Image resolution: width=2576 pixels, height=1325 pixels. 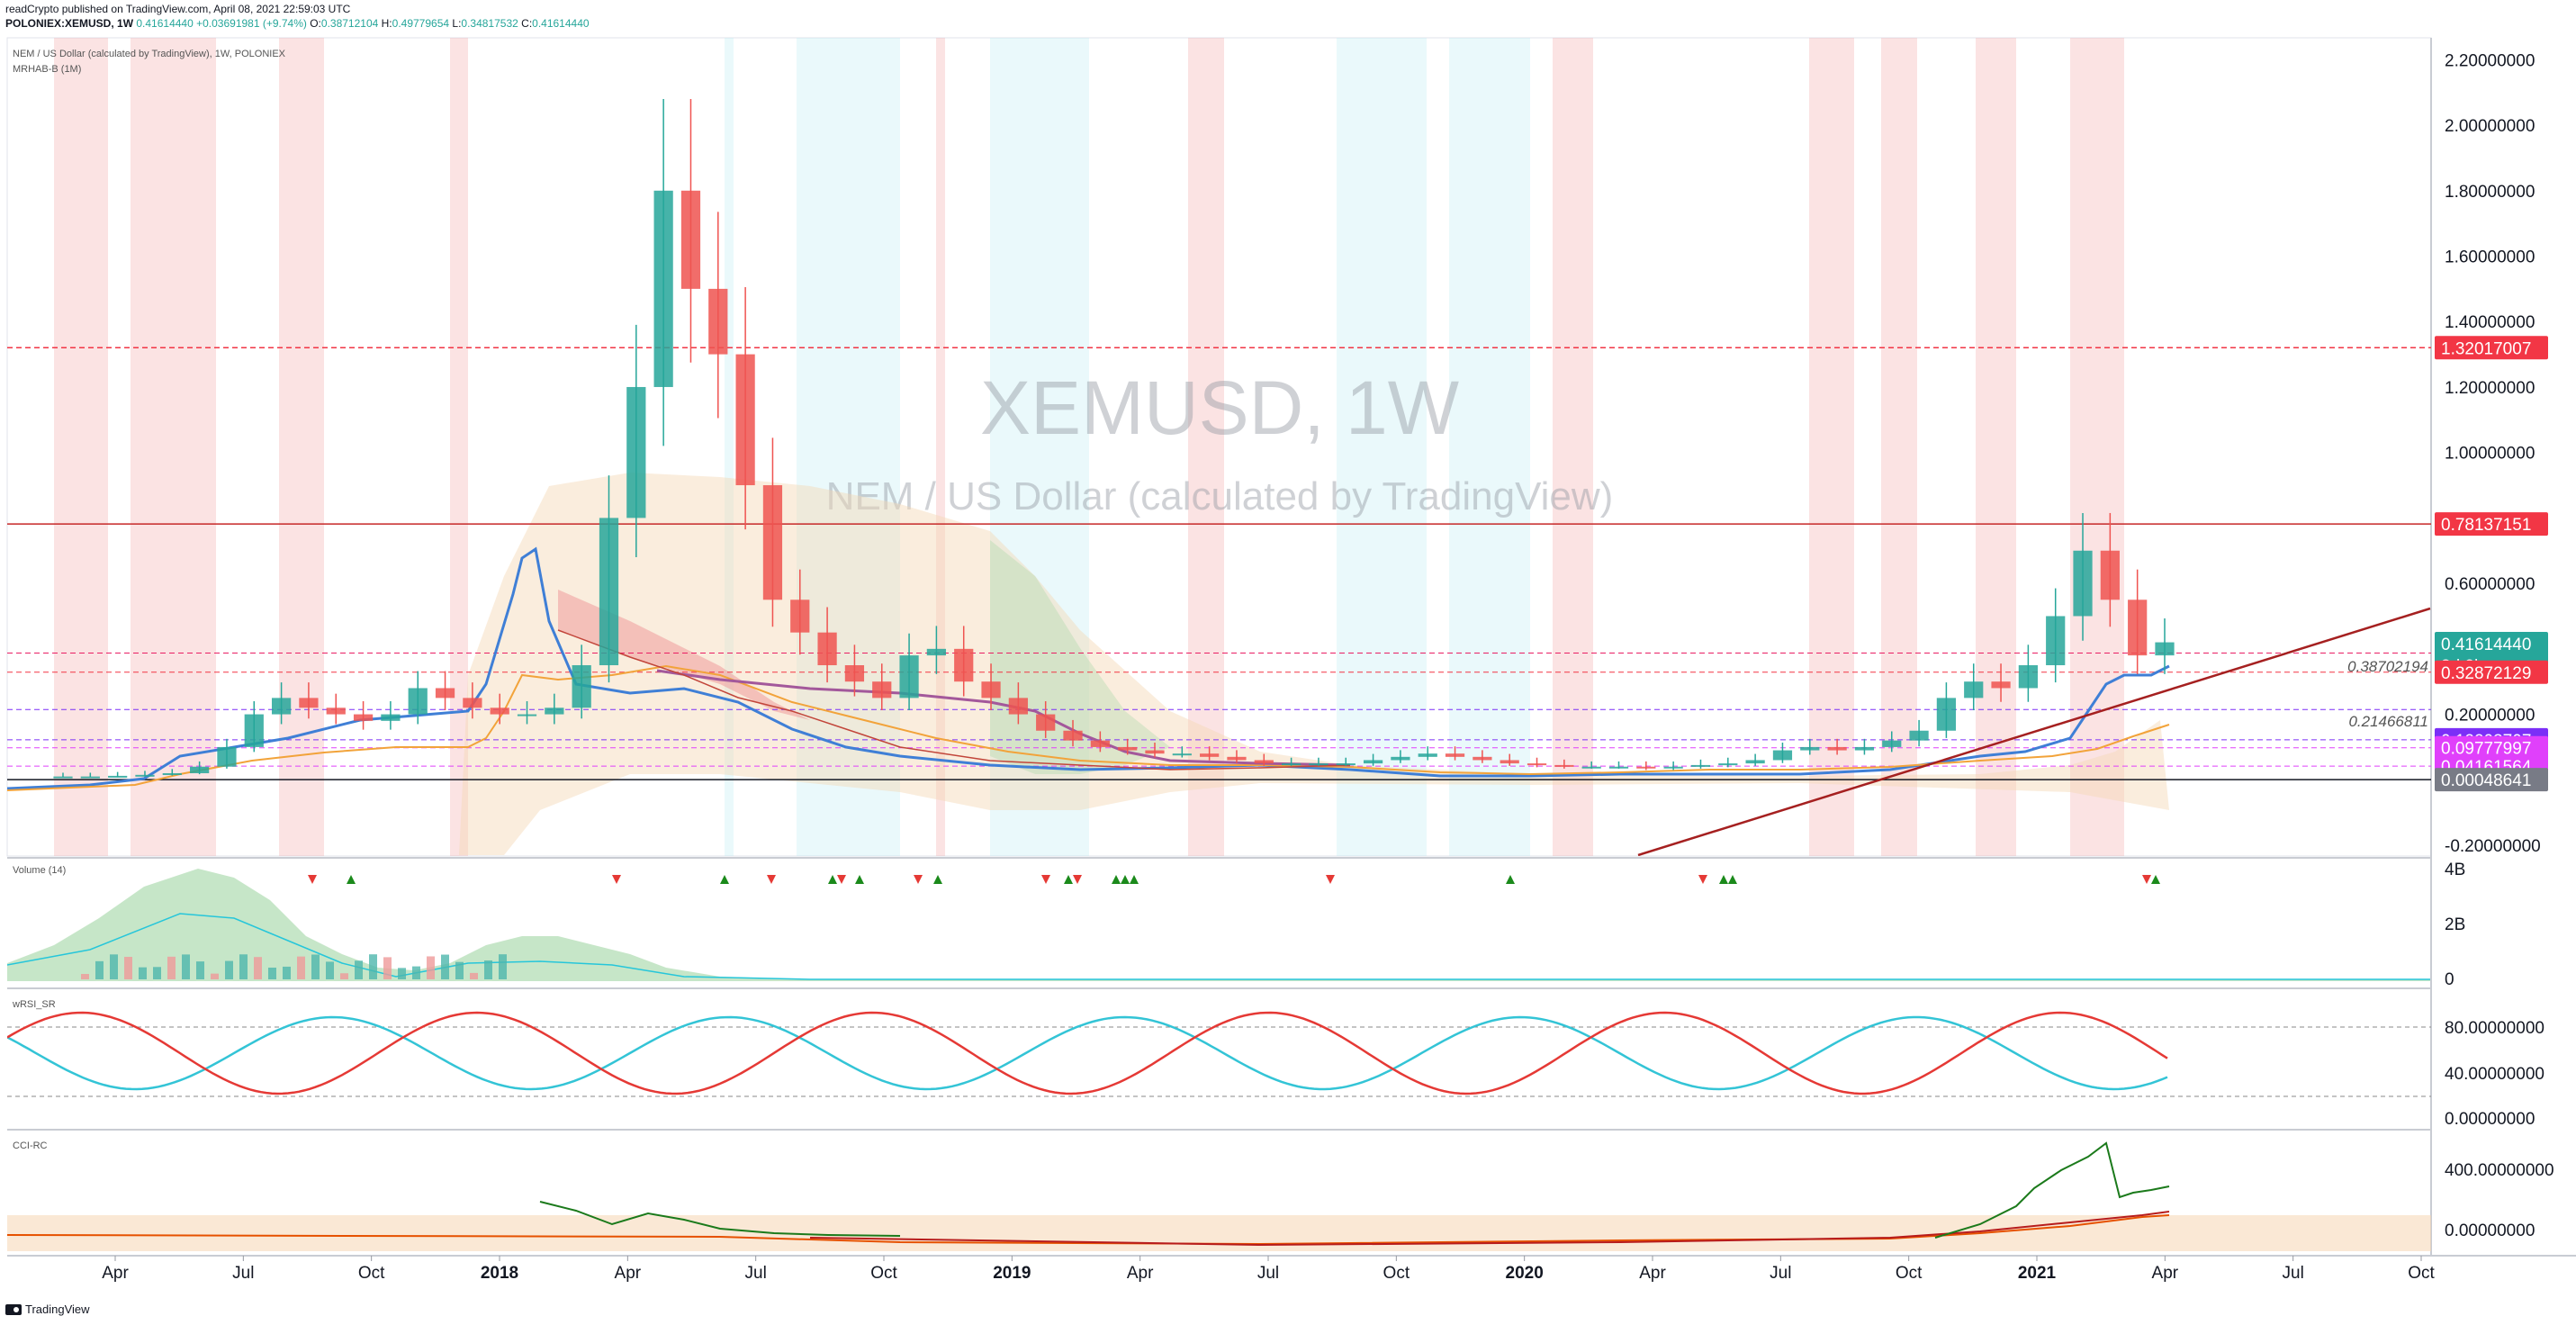 I want to click on time-tick: 2018, so click(x=499, y=1273).